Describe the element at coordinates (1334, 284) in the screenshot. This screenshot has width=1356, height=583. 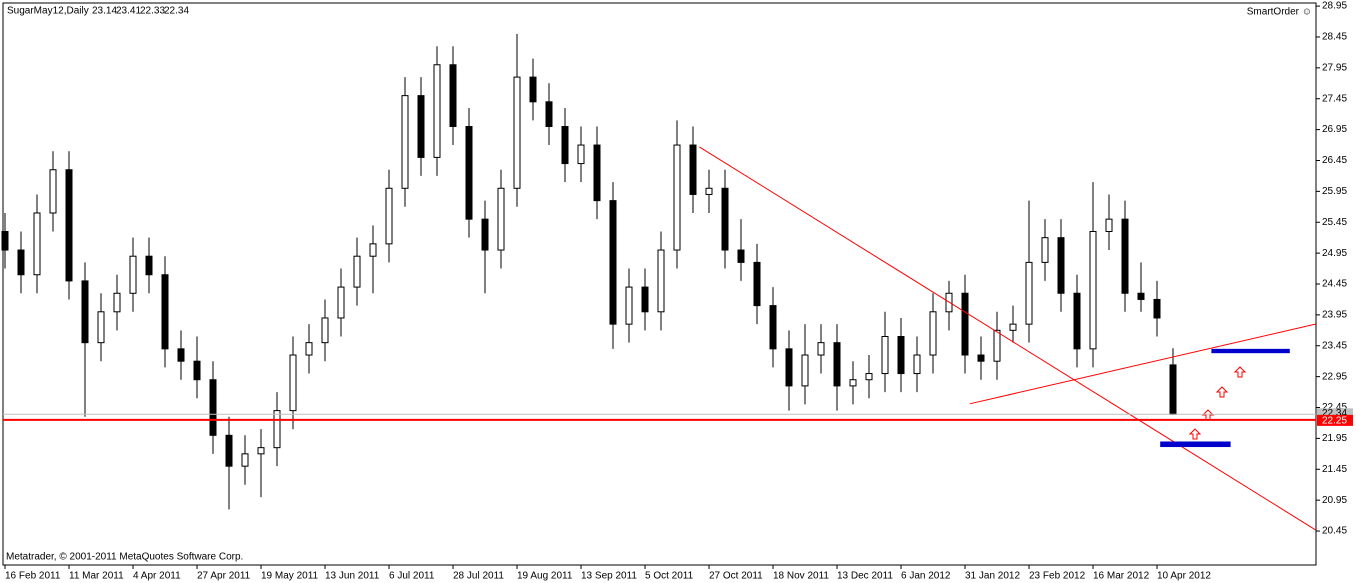
I see `y-tick-label: 24.45` at that location.